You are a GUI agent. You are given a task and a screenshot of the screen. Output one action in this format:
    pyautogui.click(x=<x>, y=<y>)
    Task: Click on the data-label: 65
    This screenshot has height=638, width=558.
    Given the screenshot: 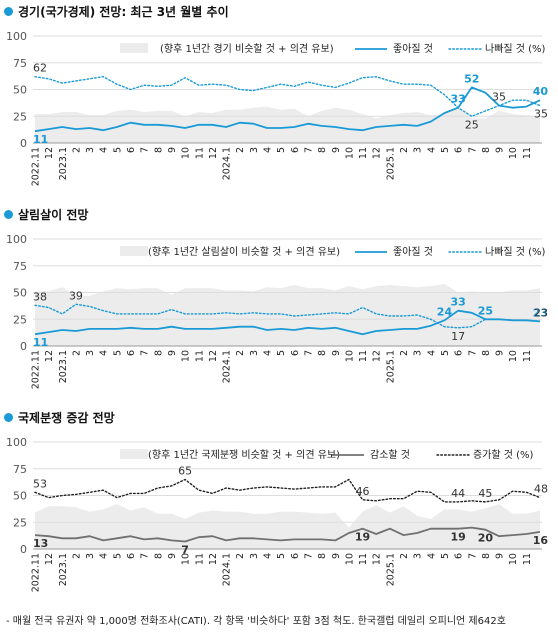 What is the action you would take?
    pyautogui.click(x=185, y=470)
    